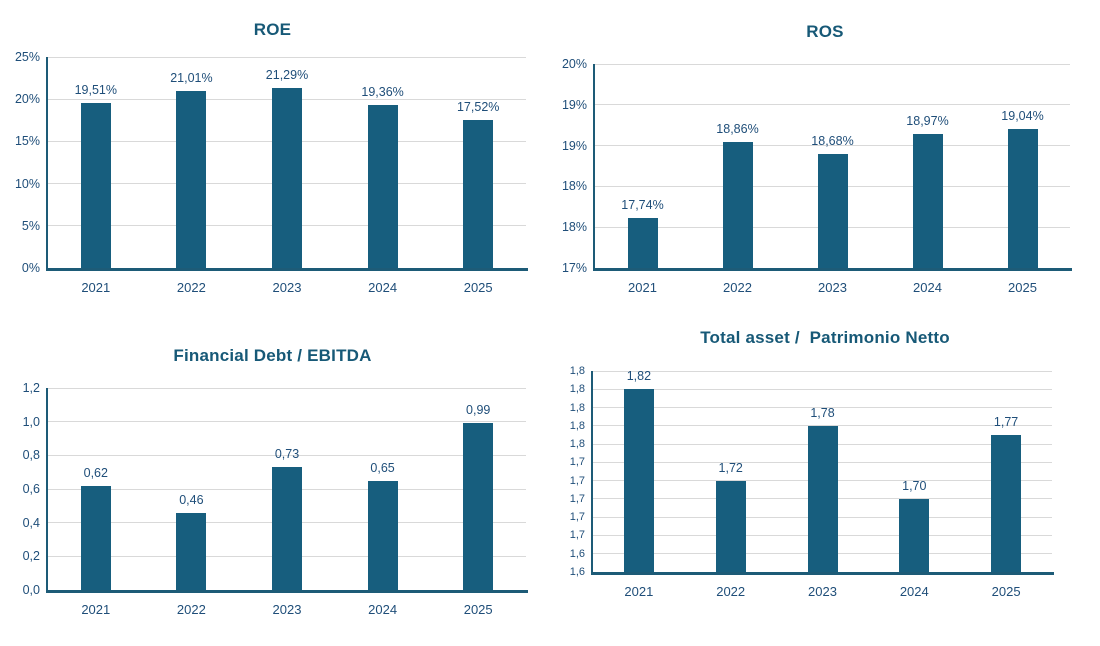 The image size is (1100, 646). I want to click on y-tick-label: 0,4, so click(31, 522).